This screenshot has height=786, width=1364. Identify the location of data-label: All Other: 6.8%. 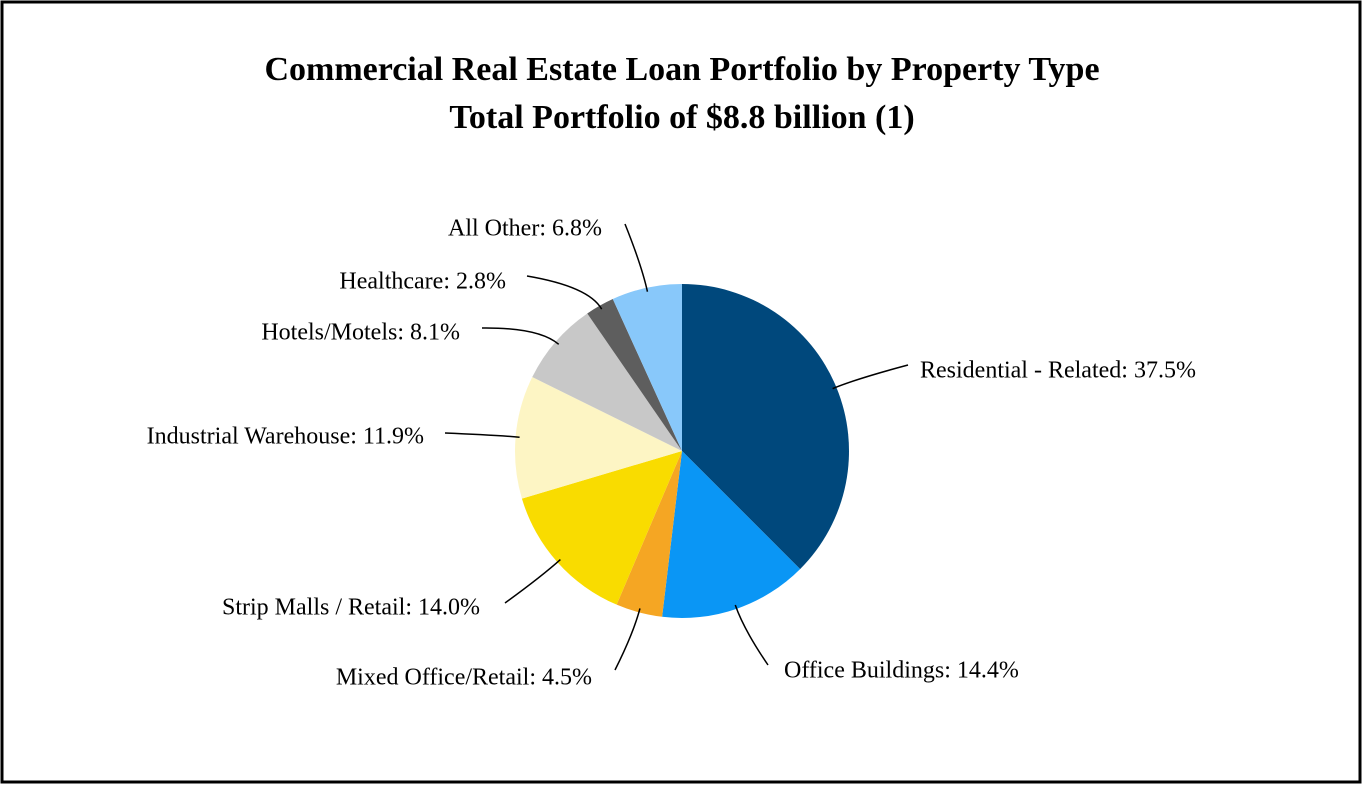
(525, 229).